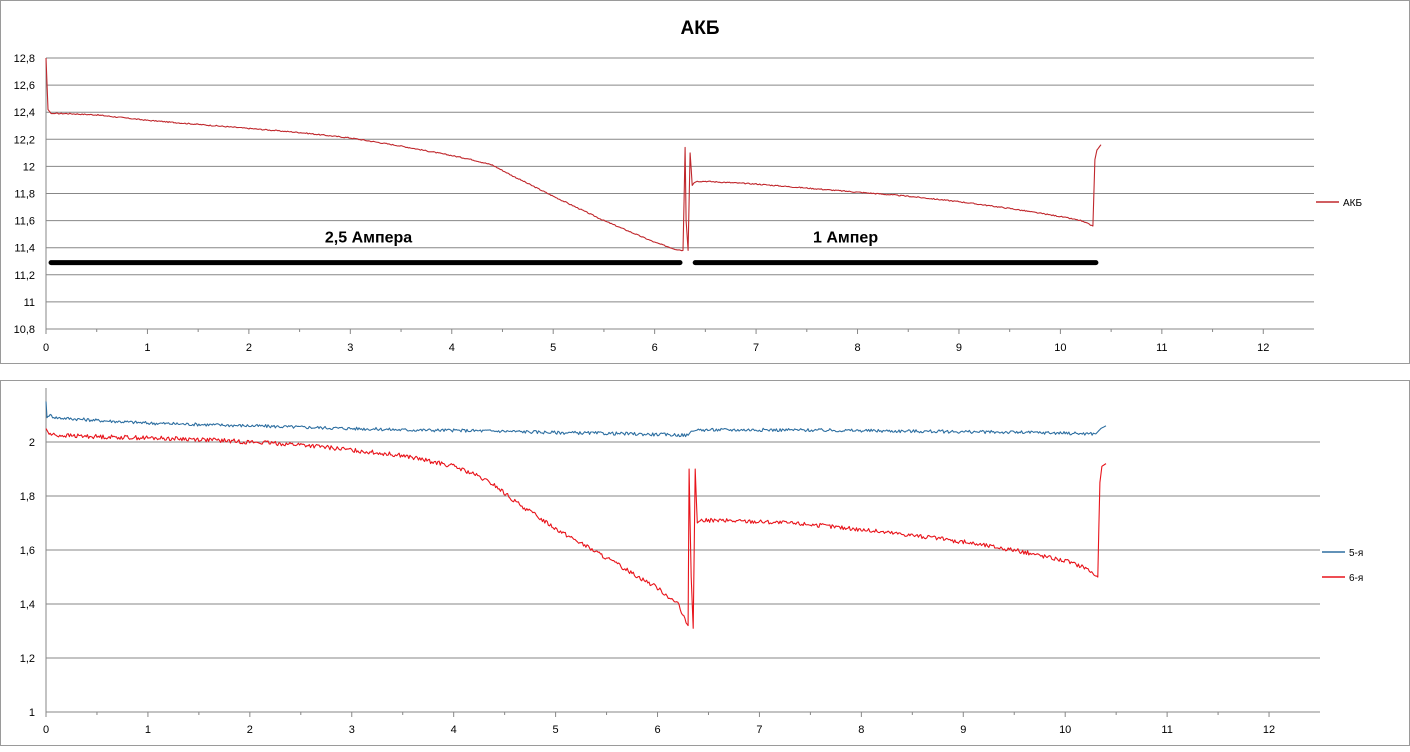 The image size is (1410, 752). What do you see at coordinates (24, 86) in the screenshot?
I see `y-tick-label: 12,6` at bounding box center [24, 86].